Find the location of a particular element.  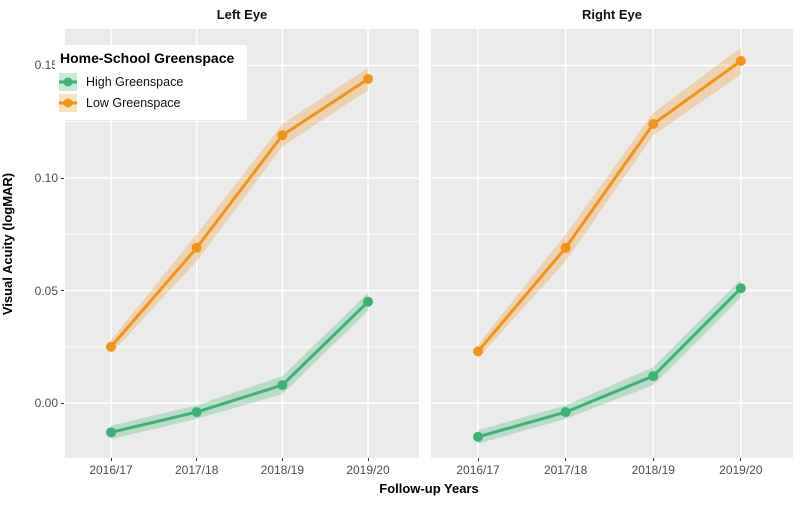

facet-strip-right-eye: Right Eye is located at coordinates (612, 14).